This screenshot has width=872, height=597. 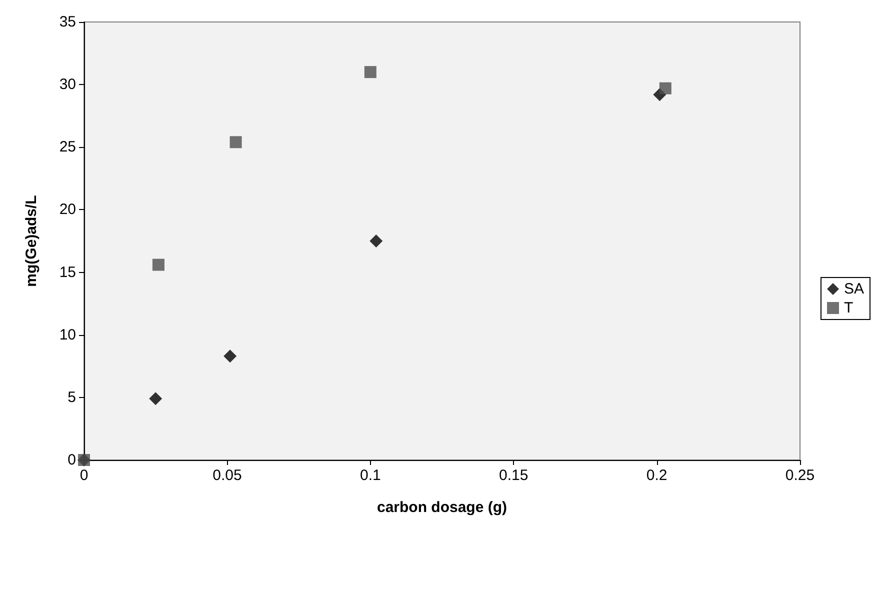 I want to click on y-tick-label: 0, so click(x=72, y=460).